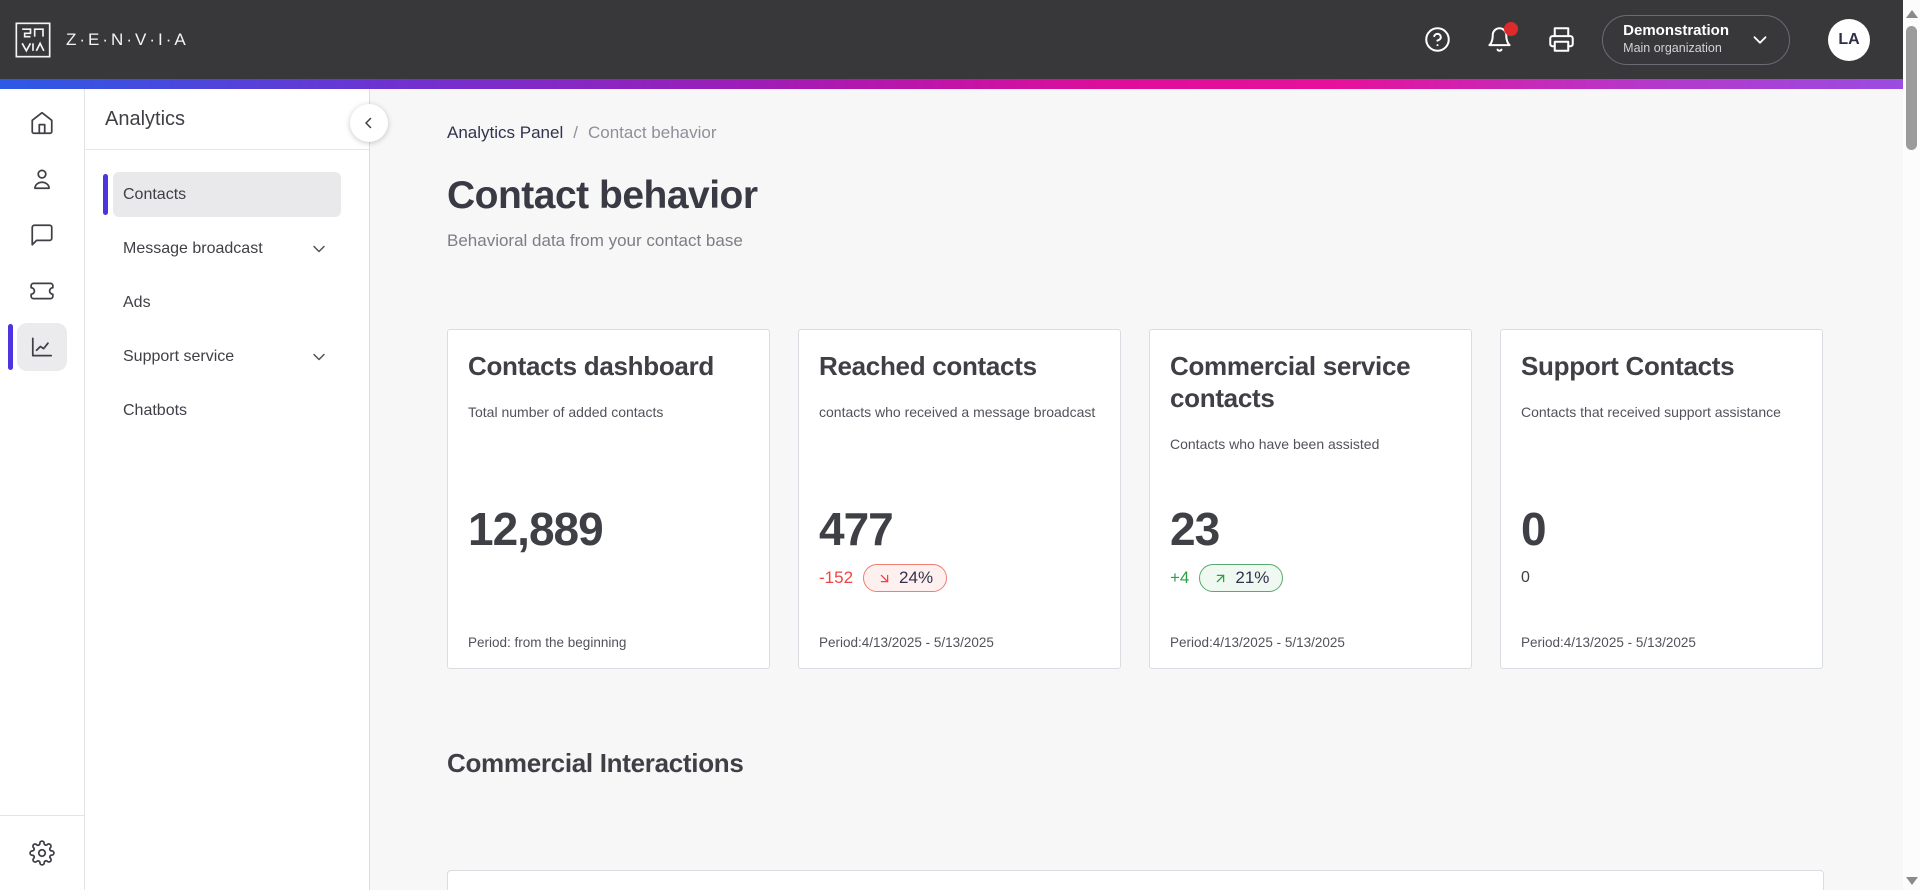 The width and height of the screenshot is (1920, 890). I want to click on card-description: Total number of added contacts, so click(566, 412).